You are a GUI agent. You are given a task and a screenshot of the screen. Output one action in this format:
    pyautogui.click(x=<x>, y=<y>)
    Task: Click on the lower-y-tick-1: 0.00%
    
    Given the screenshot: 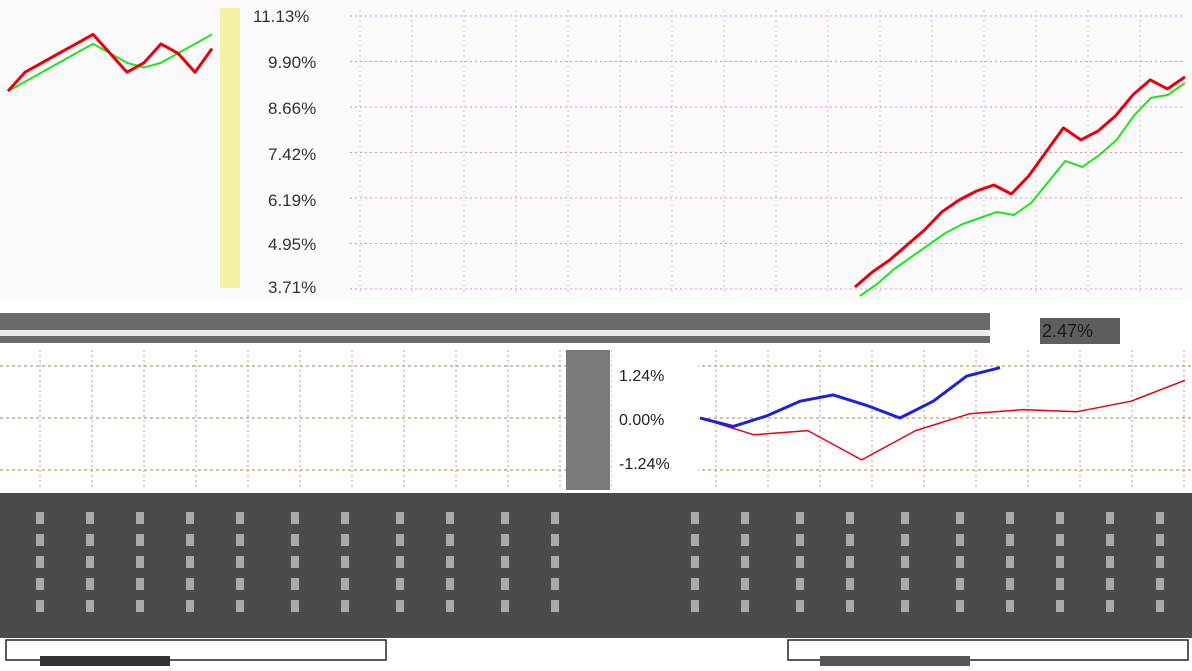 What is the action you would take?
    pyautogui.click(x=641, y=420)
    